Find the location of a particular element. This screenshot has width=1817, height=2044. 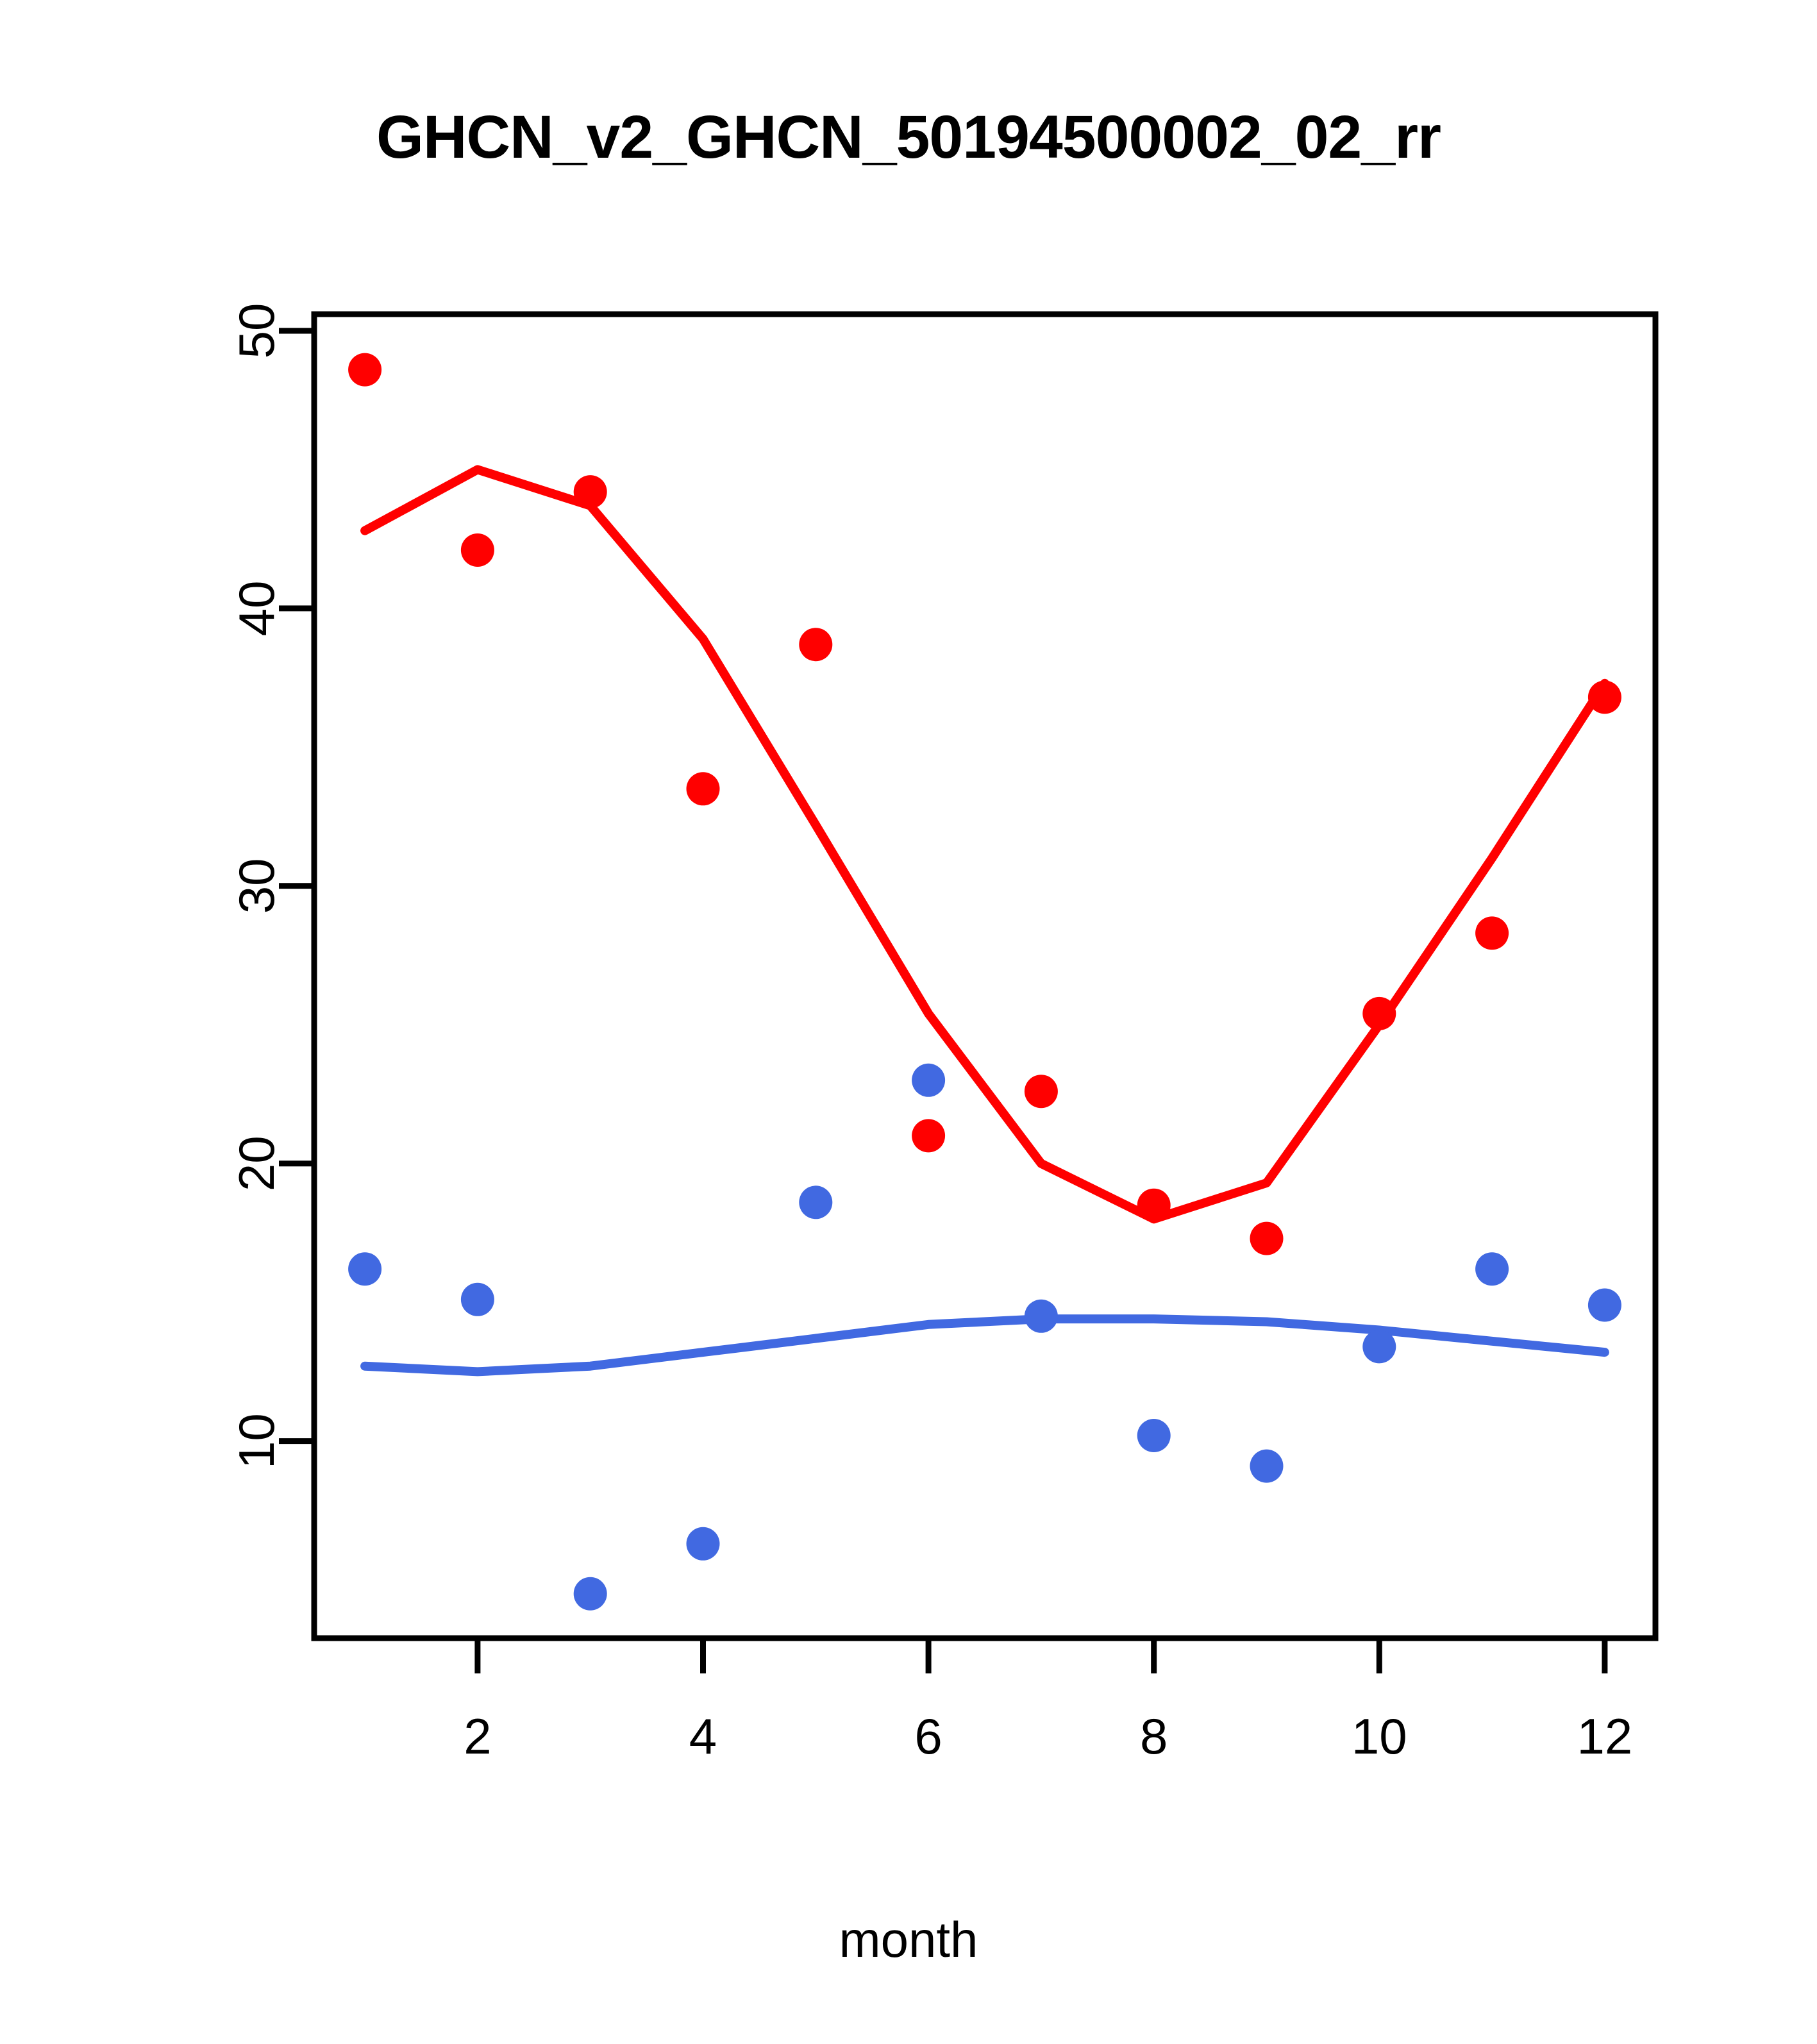

y-tick-label: 40 is located at coordinates (256, 609).